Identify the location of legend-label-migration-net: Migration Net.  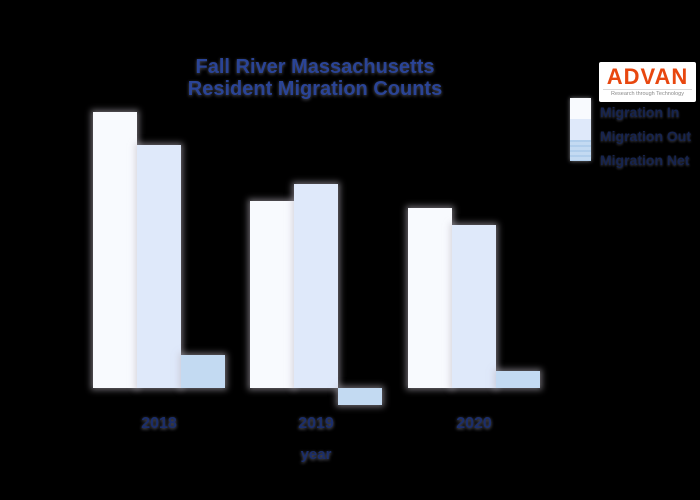
(645, 160).